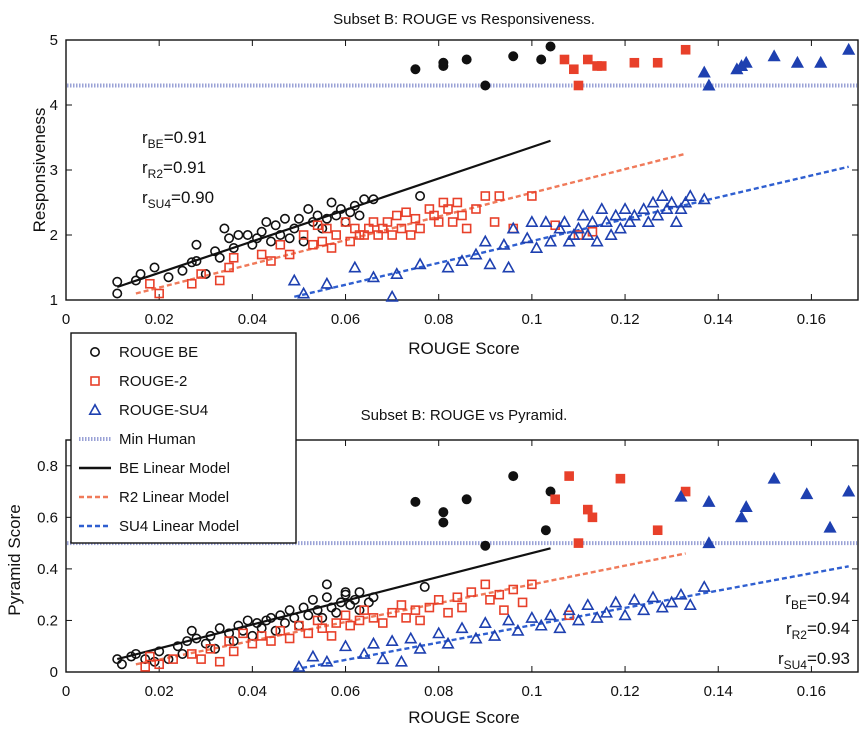 This screenshot has width=861, height=730. Describe the element at coordinates (174, 139) in the screenshot. I see `correlation-label: rBE=0.91` at that location.